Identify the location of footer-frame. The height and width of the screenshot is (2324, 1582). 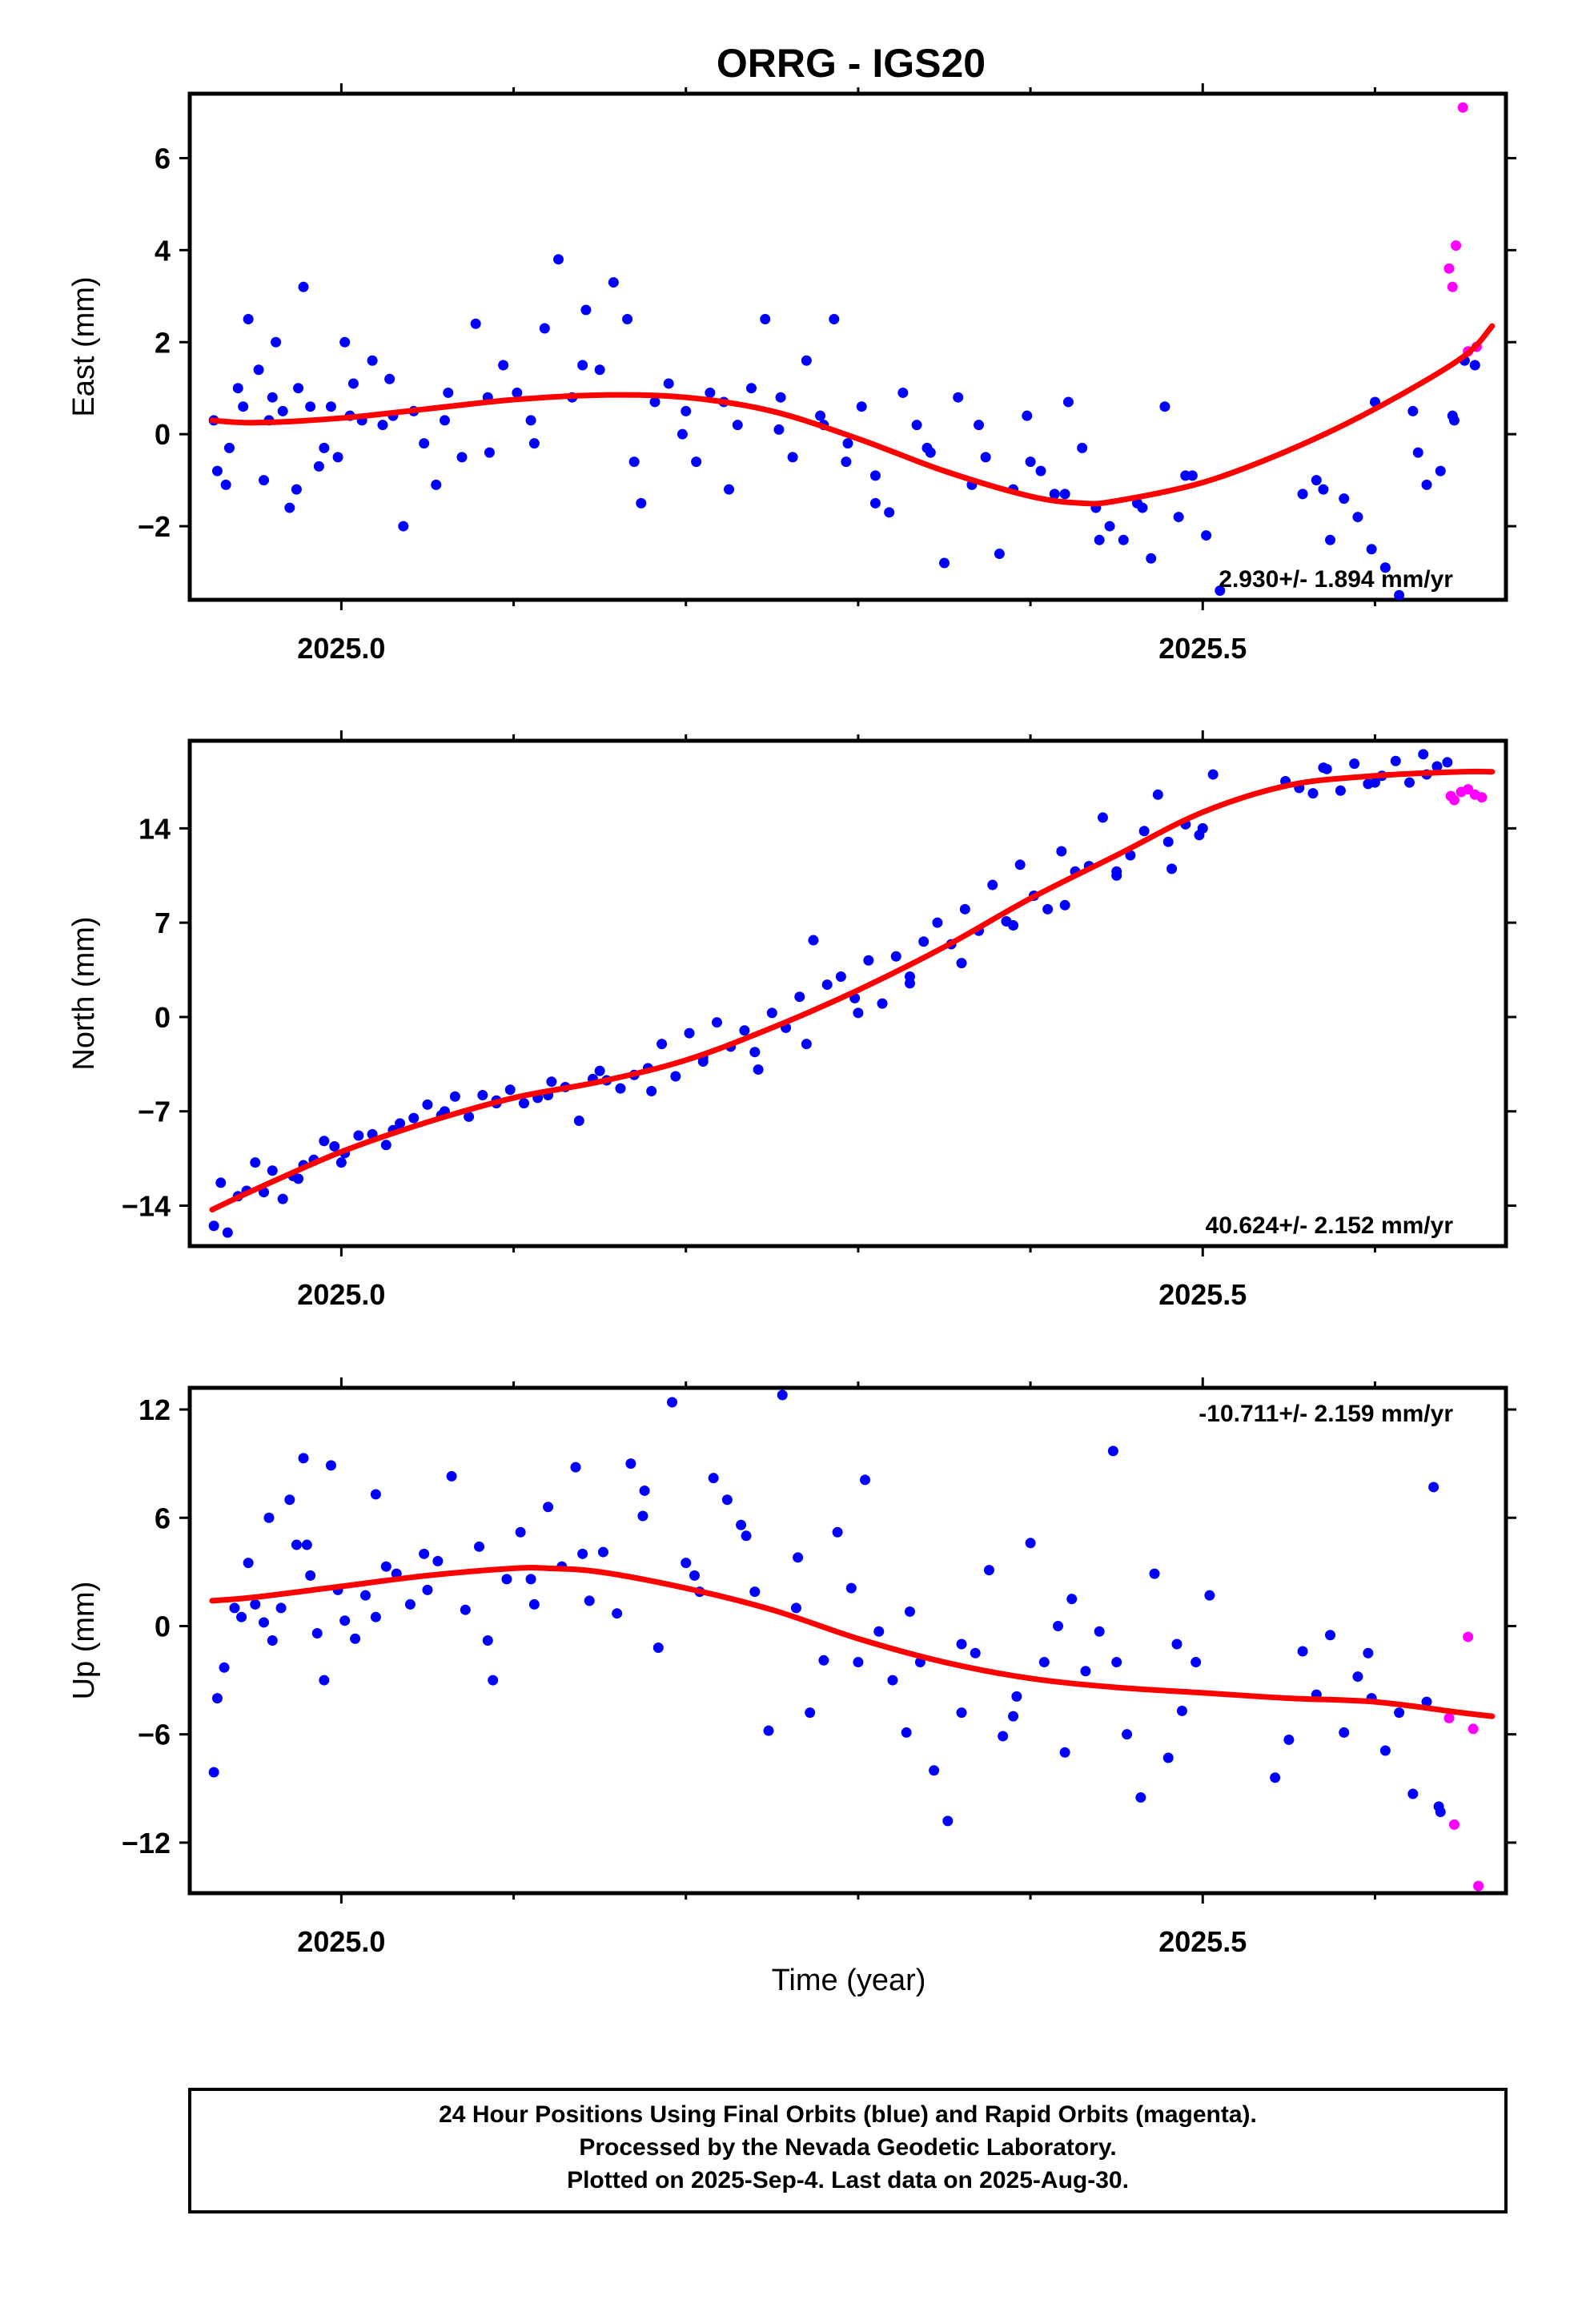
(848, 2150).